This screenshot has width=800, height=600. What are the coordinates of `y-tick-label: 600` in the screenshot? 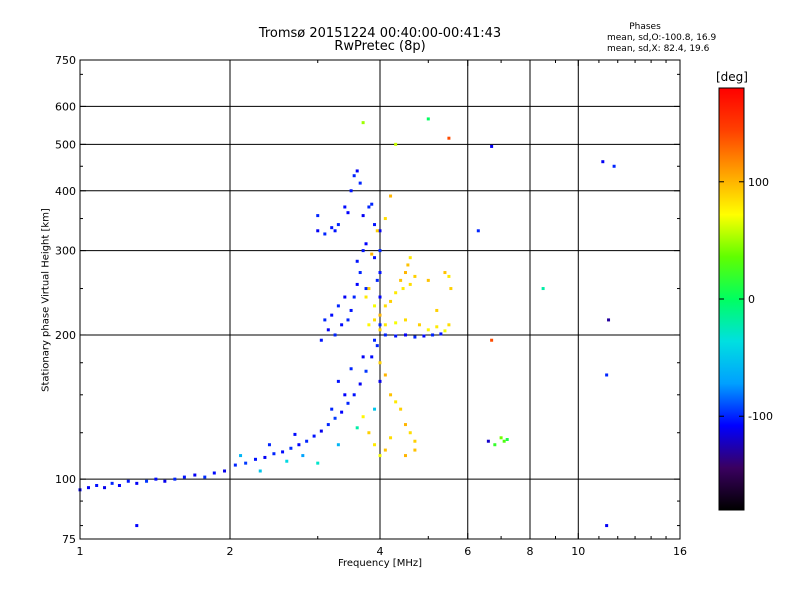 It's located at (65, 106).